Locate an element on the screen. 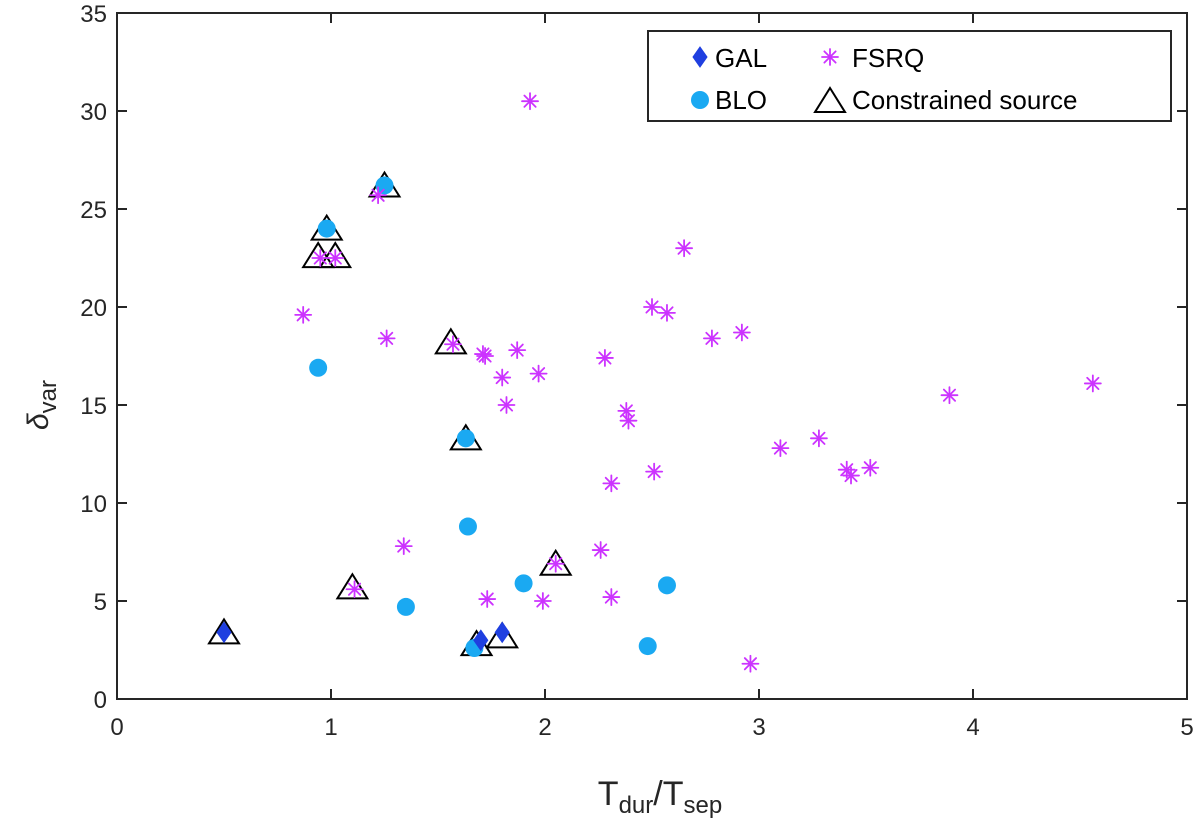  x-tick-label: 5 is located at coordinates (1186, 727).